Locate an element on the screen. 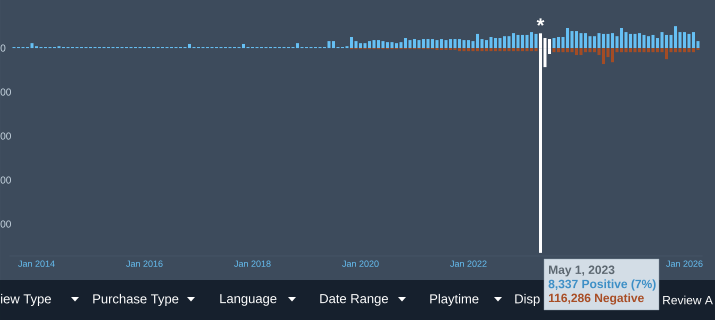 Image resolution: width=715 pixels, height=320 pixels. text: 0 is located at coordinates (3, 48).